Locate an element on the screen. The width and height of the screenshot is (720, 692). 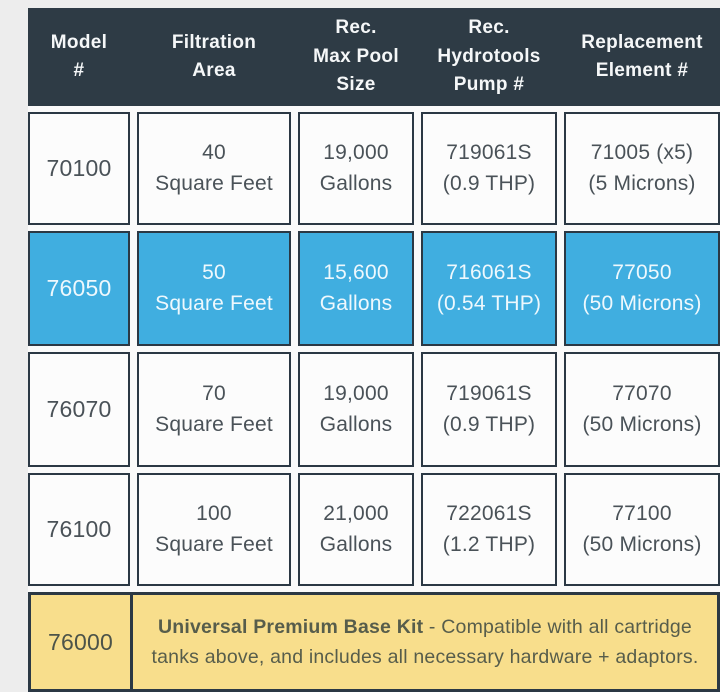
row-76100-model: 76100 is located at coordinates (79, 529).